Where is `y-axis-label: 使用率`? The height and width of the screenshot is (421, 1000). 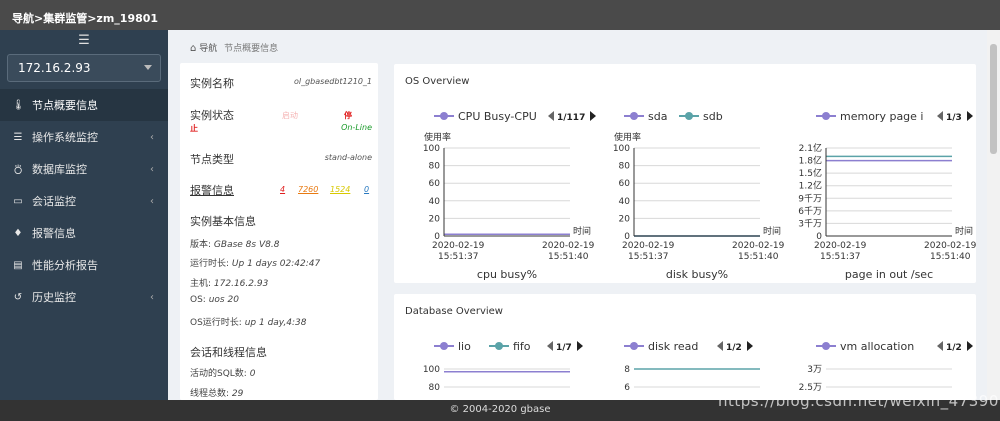
y-axis-label: 使用率 is located at coordinates (437, 137).